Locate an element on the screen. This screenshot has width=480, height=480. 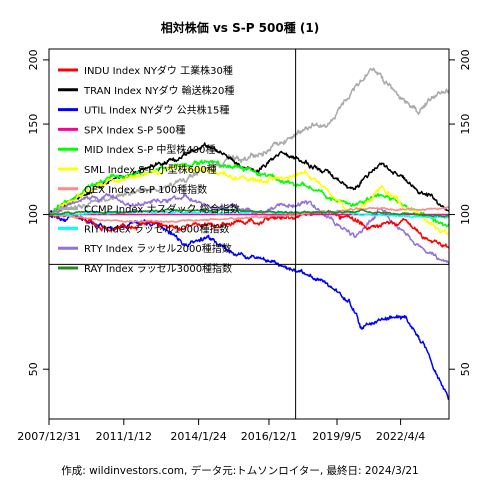
x-tick-label: 2016/12/1 is located at coordinates (269, 436).